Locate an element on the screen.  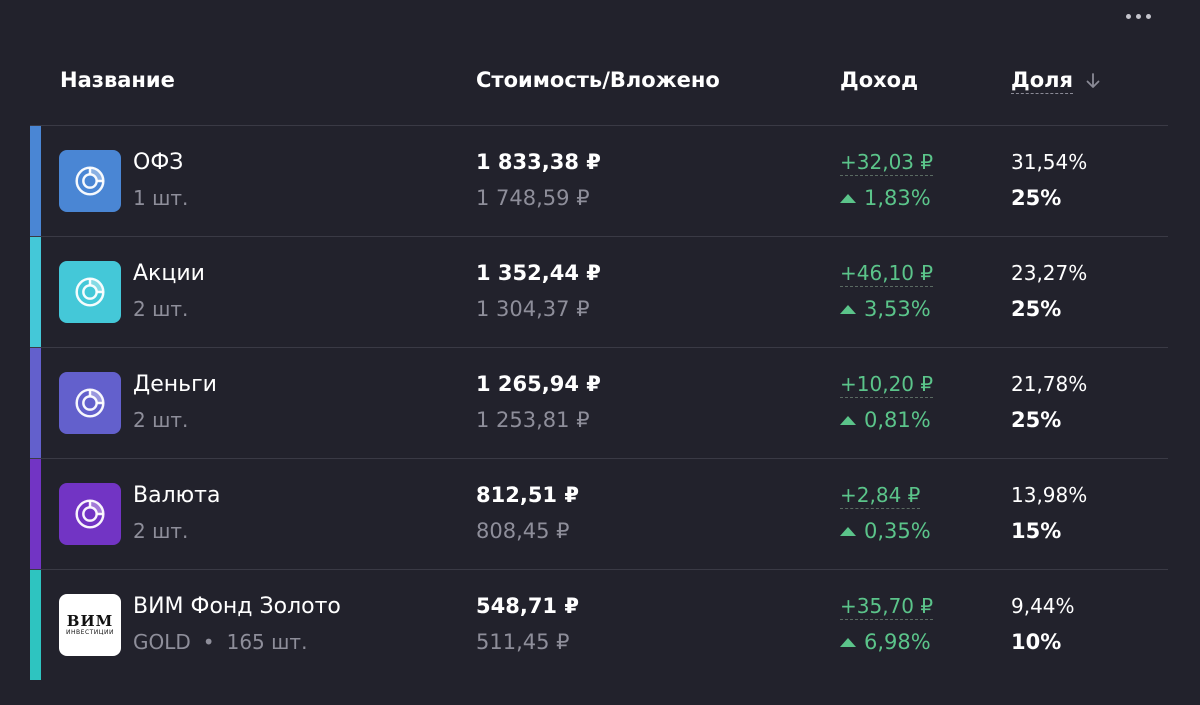
asset-share: 21,78% is located at coordinates (1049, 384).